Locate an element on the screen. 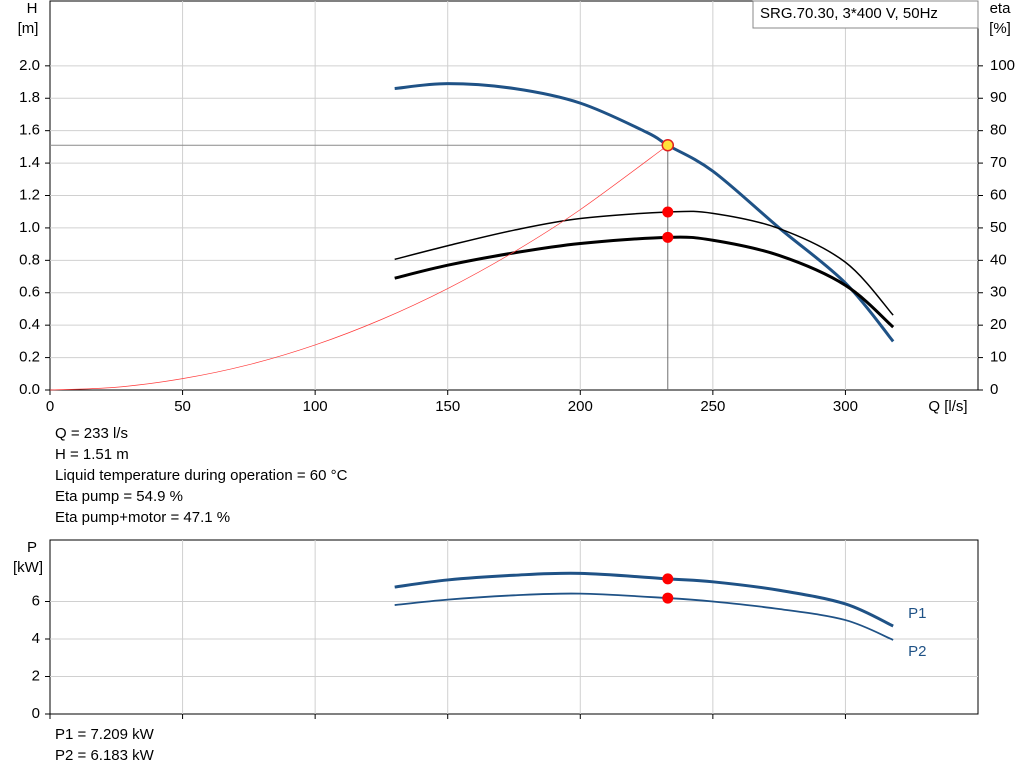 This screenshot has height=781, width=1024. y-tick-label: 0.0 is located at coordinates (29, 389).